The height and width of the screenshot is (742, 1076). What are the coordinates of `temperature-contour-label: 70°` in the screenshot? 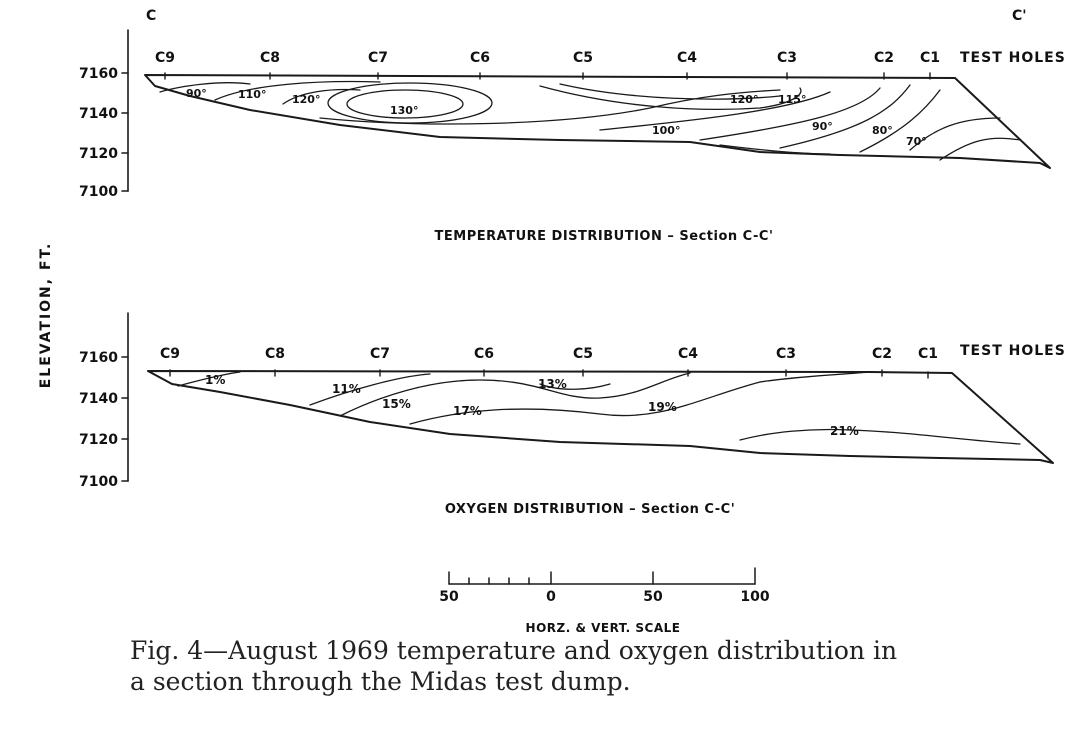 It's located at (916, 141).